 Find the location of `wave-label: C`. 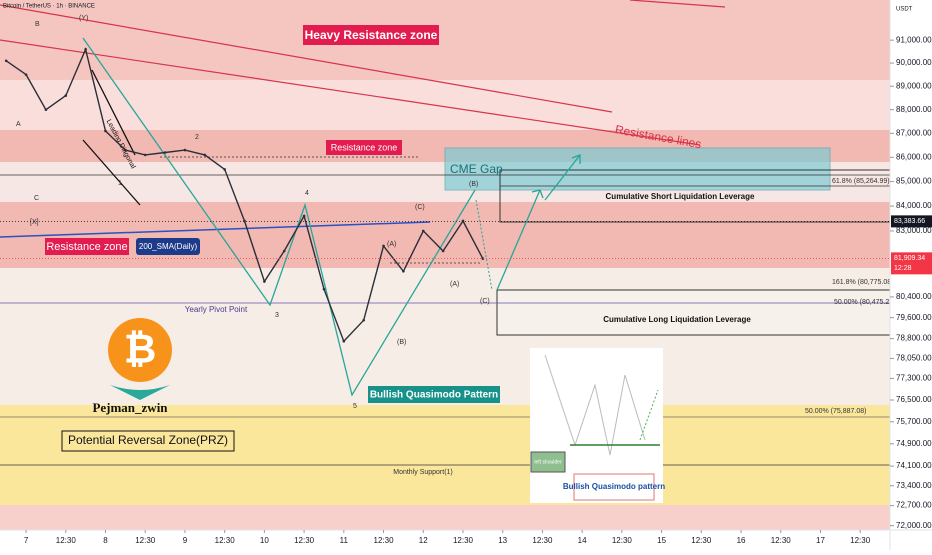

wave-label: C is located at coordinates (36, 198).